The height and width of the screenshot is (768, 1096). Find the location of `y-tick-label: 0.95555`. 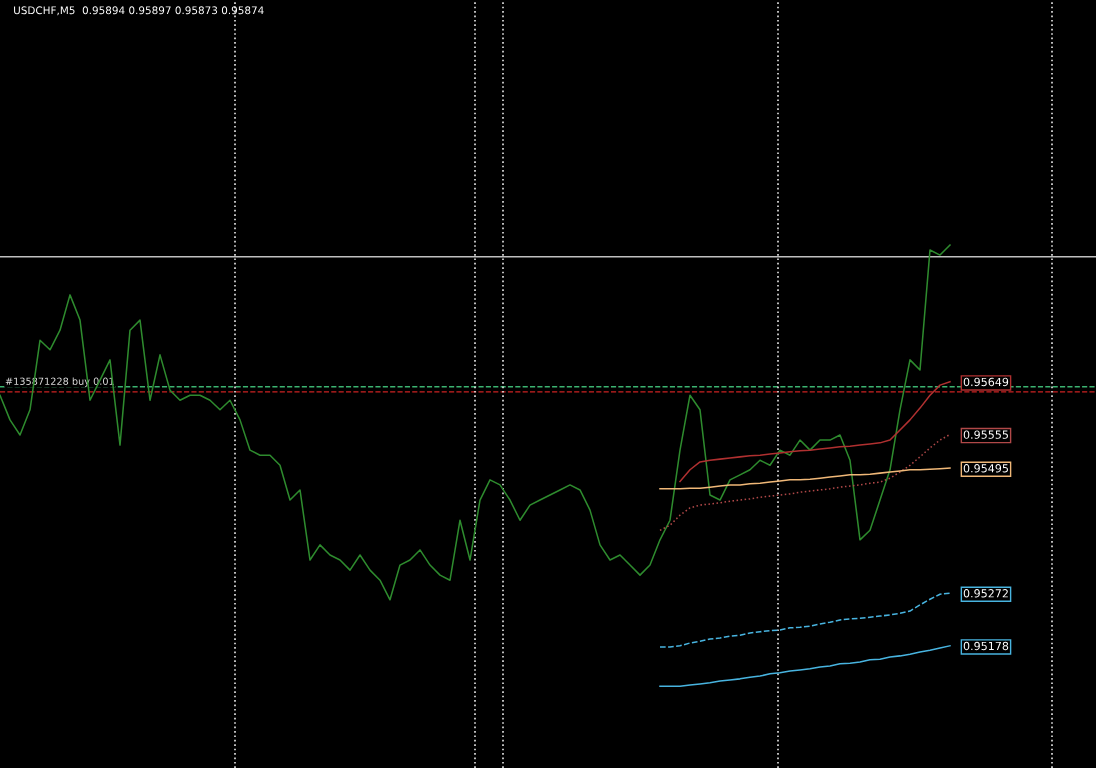

y-tick-label: 0.95555 is located at coordinates (985, 434).